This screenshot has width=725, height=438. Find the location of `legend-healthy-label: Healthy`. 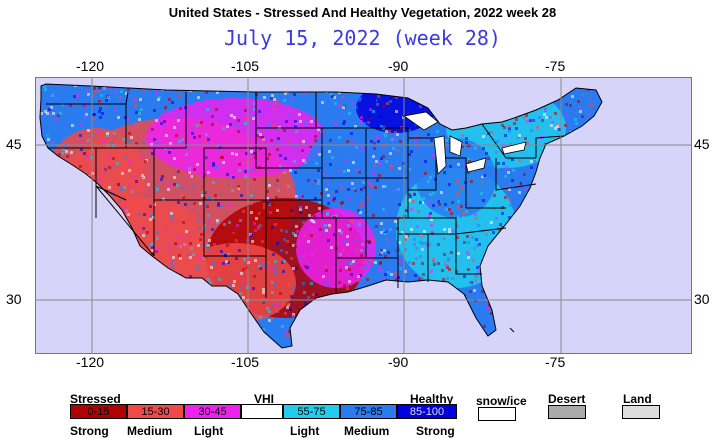

legend-healthy-label: Healthy is located at coordinates (432, 399).